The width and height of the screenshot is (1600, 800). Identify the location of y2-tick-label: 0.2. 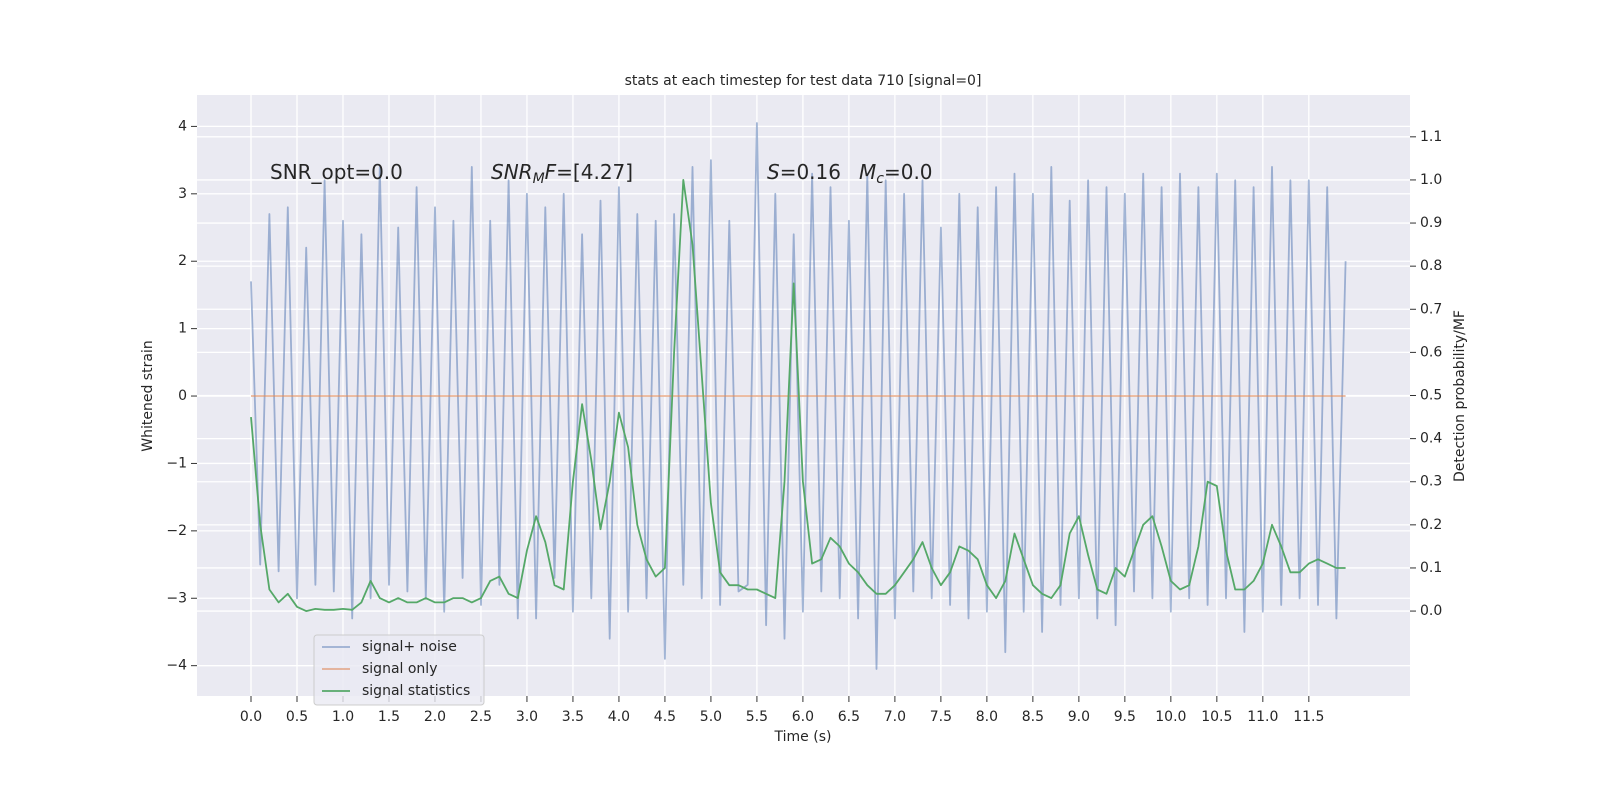
(1431, 525).